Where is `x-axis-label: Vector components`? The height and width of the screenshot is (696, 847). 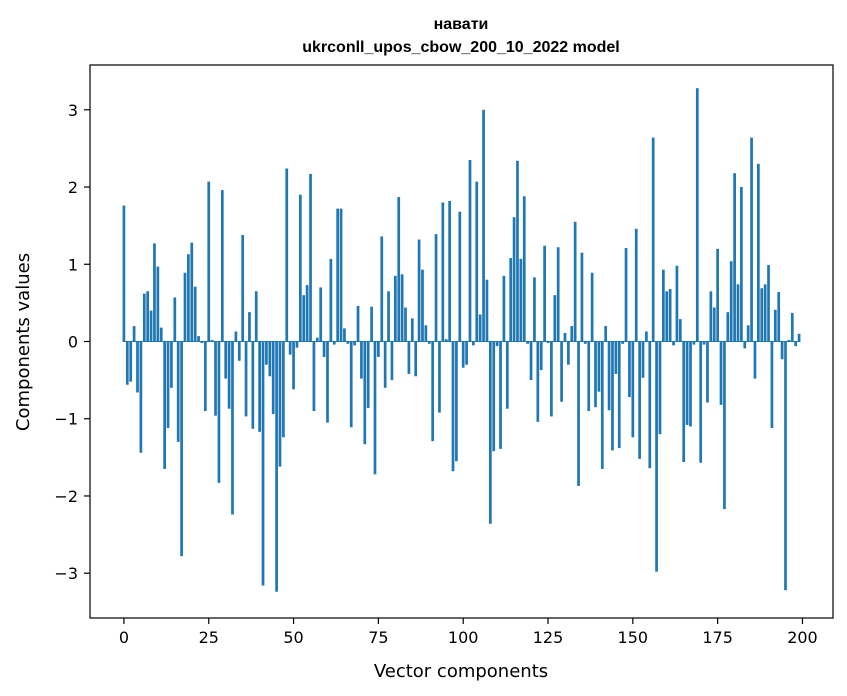 x-axis-label: Vector components is located at coordinates (461, 671).